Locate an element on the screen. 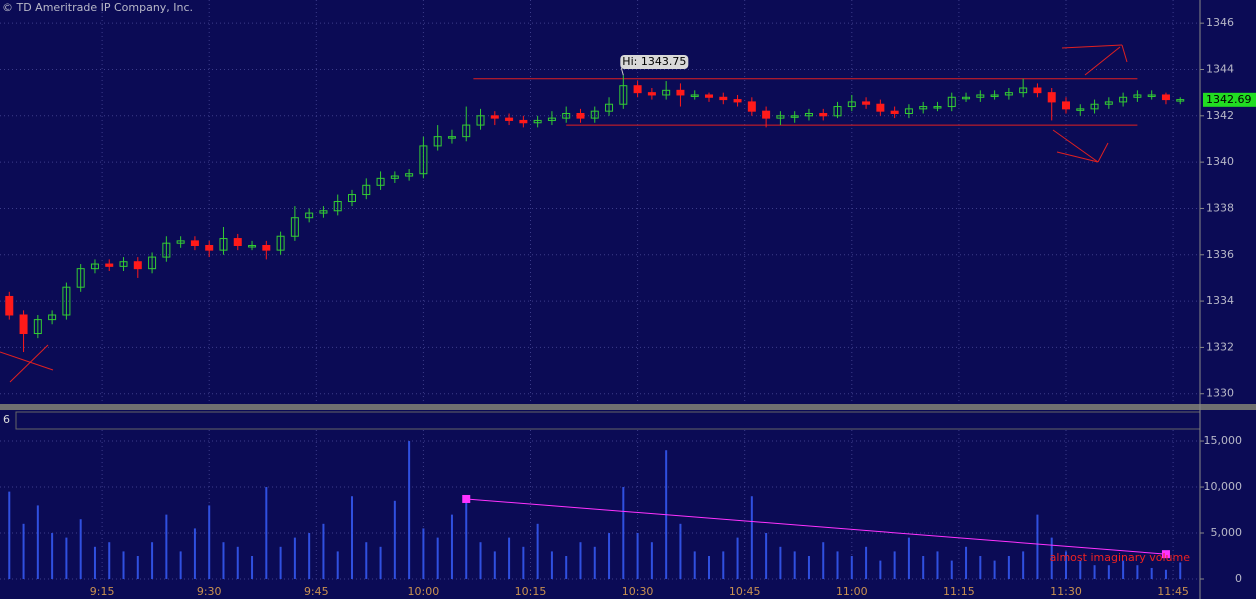 The height and width of the screenshot is (599, 1256). y-tick-label: 5,000 is located at coordinates (1227, 532).